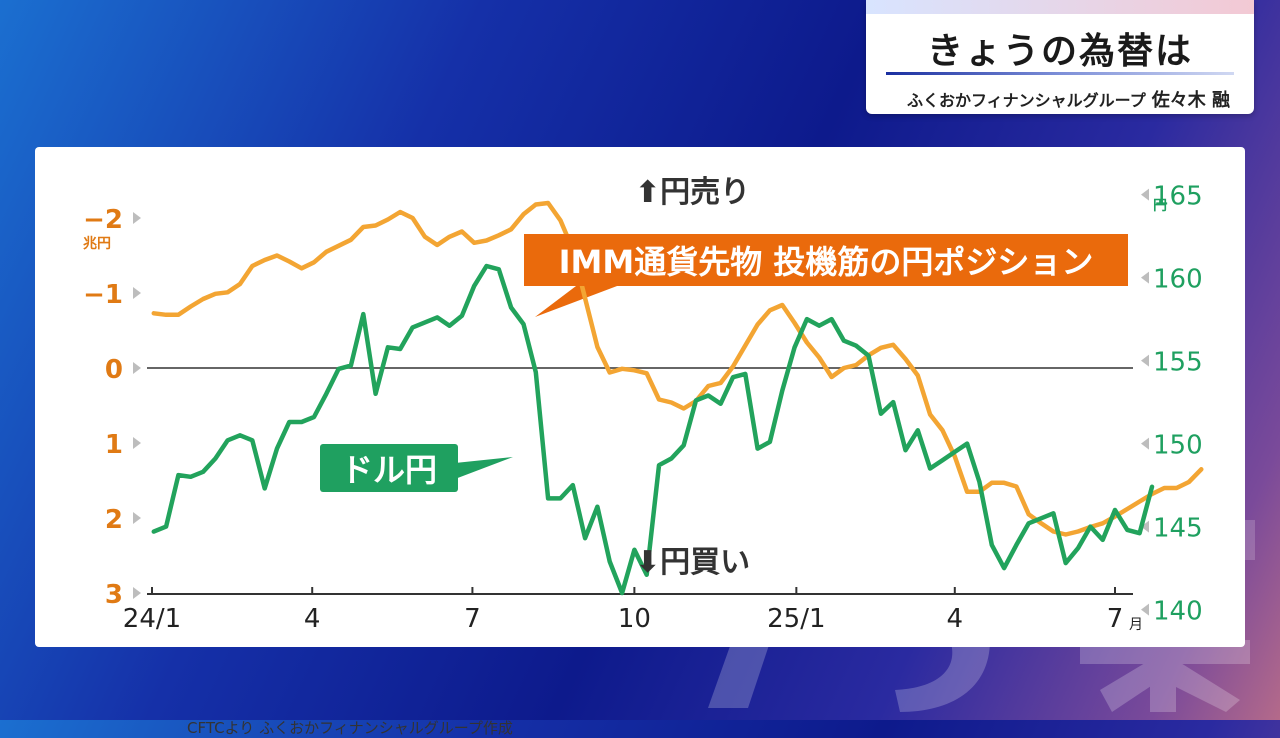 The width and height of the screenshot is (1280, 738). I want to click on right-tick-label: 165, so click(1178, 197).